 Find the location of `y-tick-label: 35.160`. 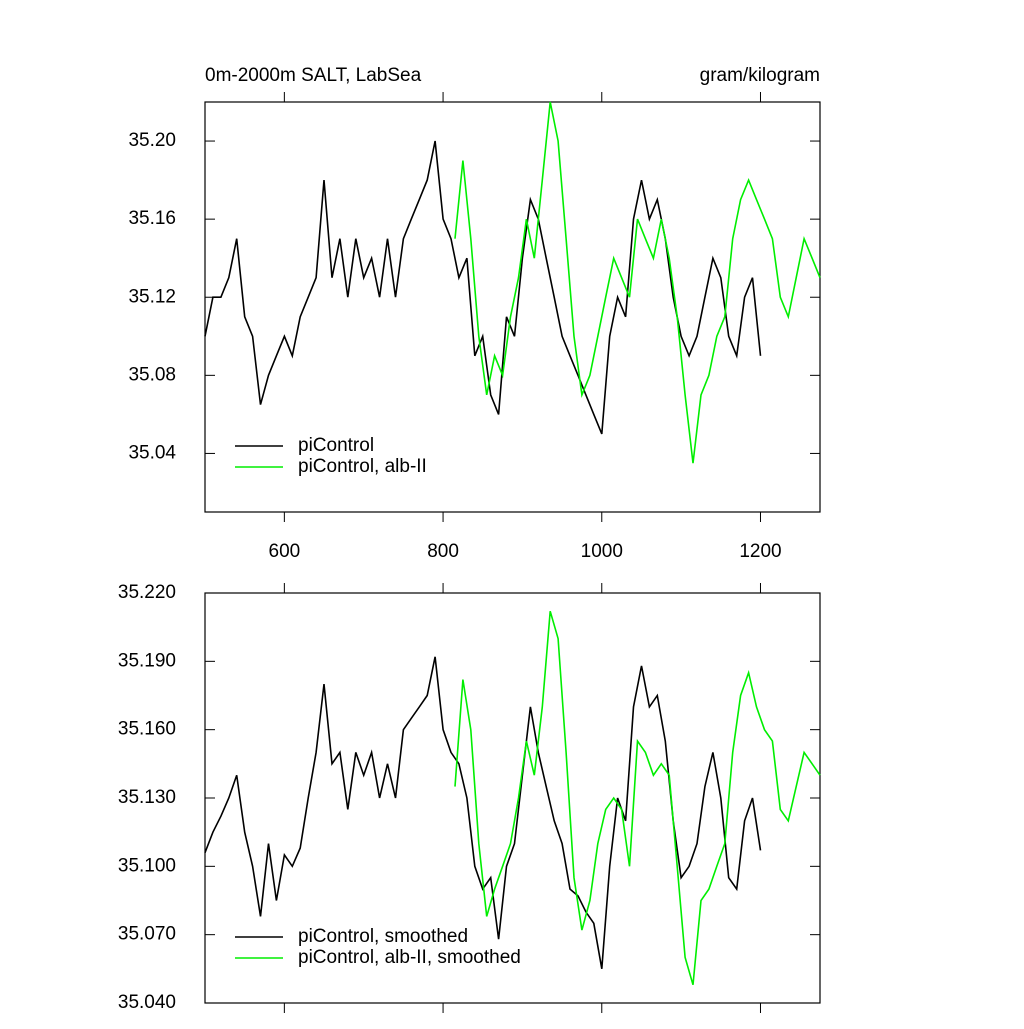

y-tick-label: 35.160 is located at coordinates (147, 729).